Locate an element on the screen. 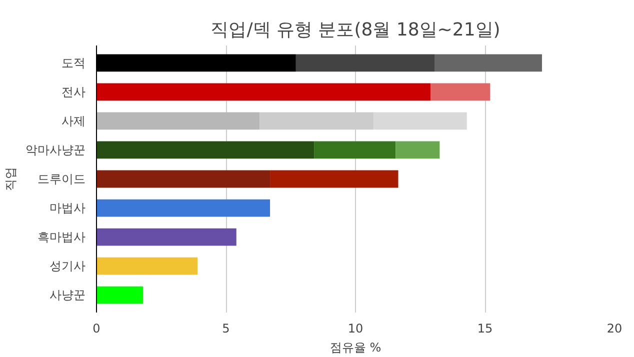 Image resolution: width=634 pixels, height=357 pixels. y-tick-label: 사냥꾼 is located at coordinates (68, 295).